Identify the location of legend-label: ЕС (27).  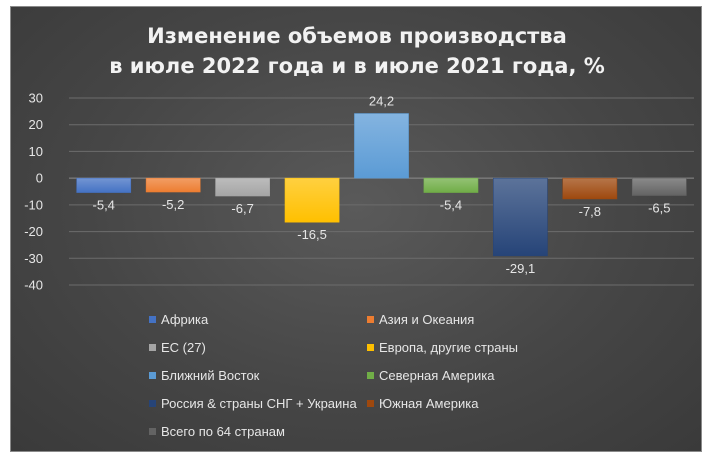
(183, 347).